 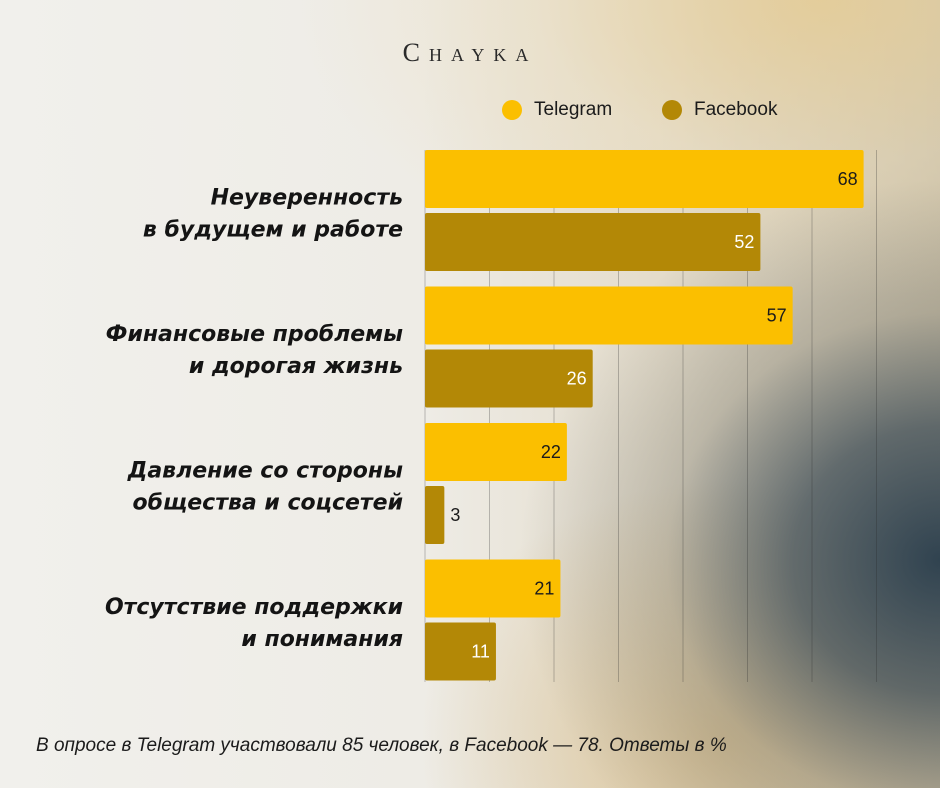 I want to click on category-label-line: и дорогая жизнь, so click(x=296, y=366).